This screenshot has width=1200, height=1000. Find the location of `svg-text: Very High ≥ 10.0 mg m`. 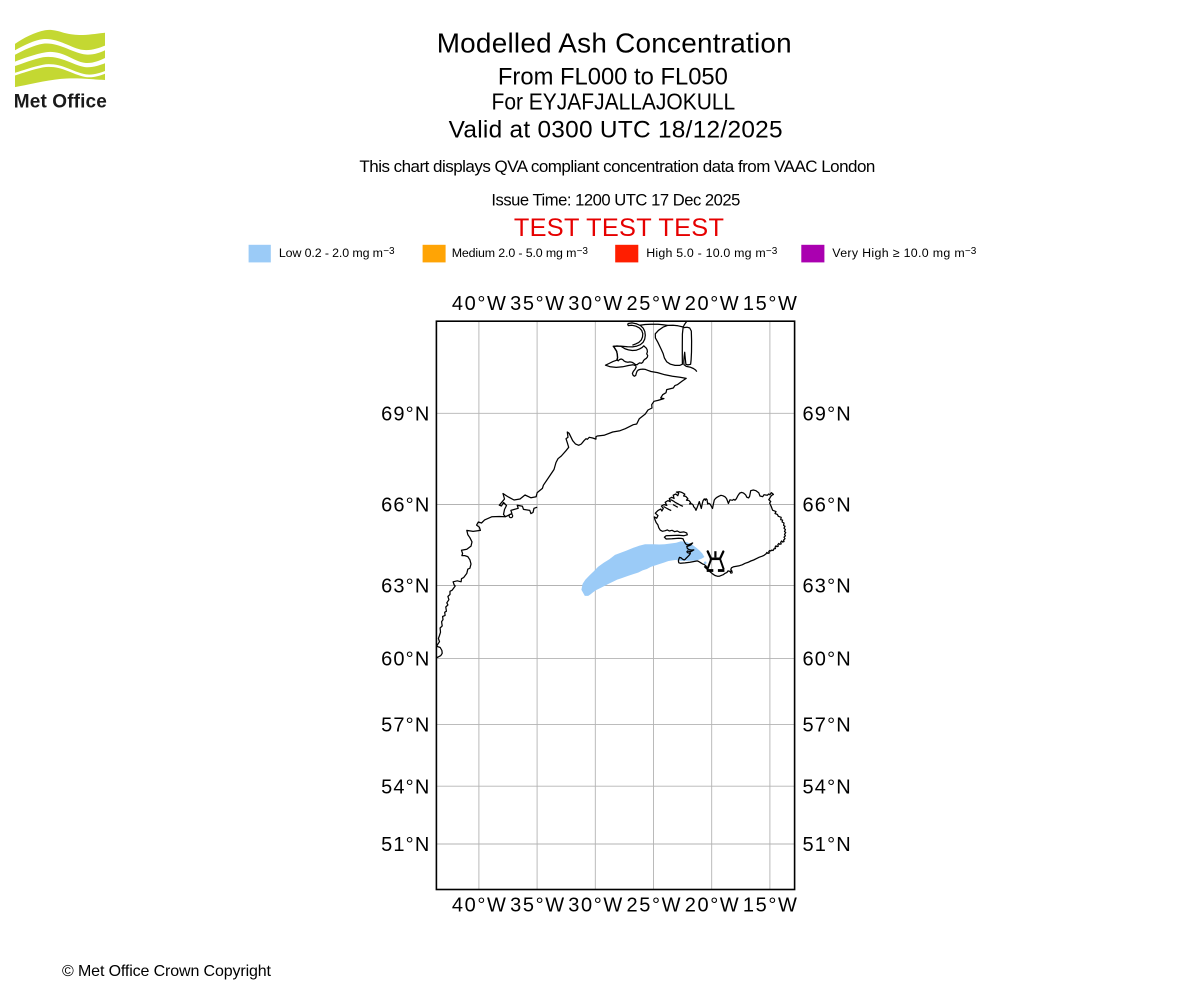

svg-text: Very High ≥ 10.0 mg m is located at coordinates (898, 253).